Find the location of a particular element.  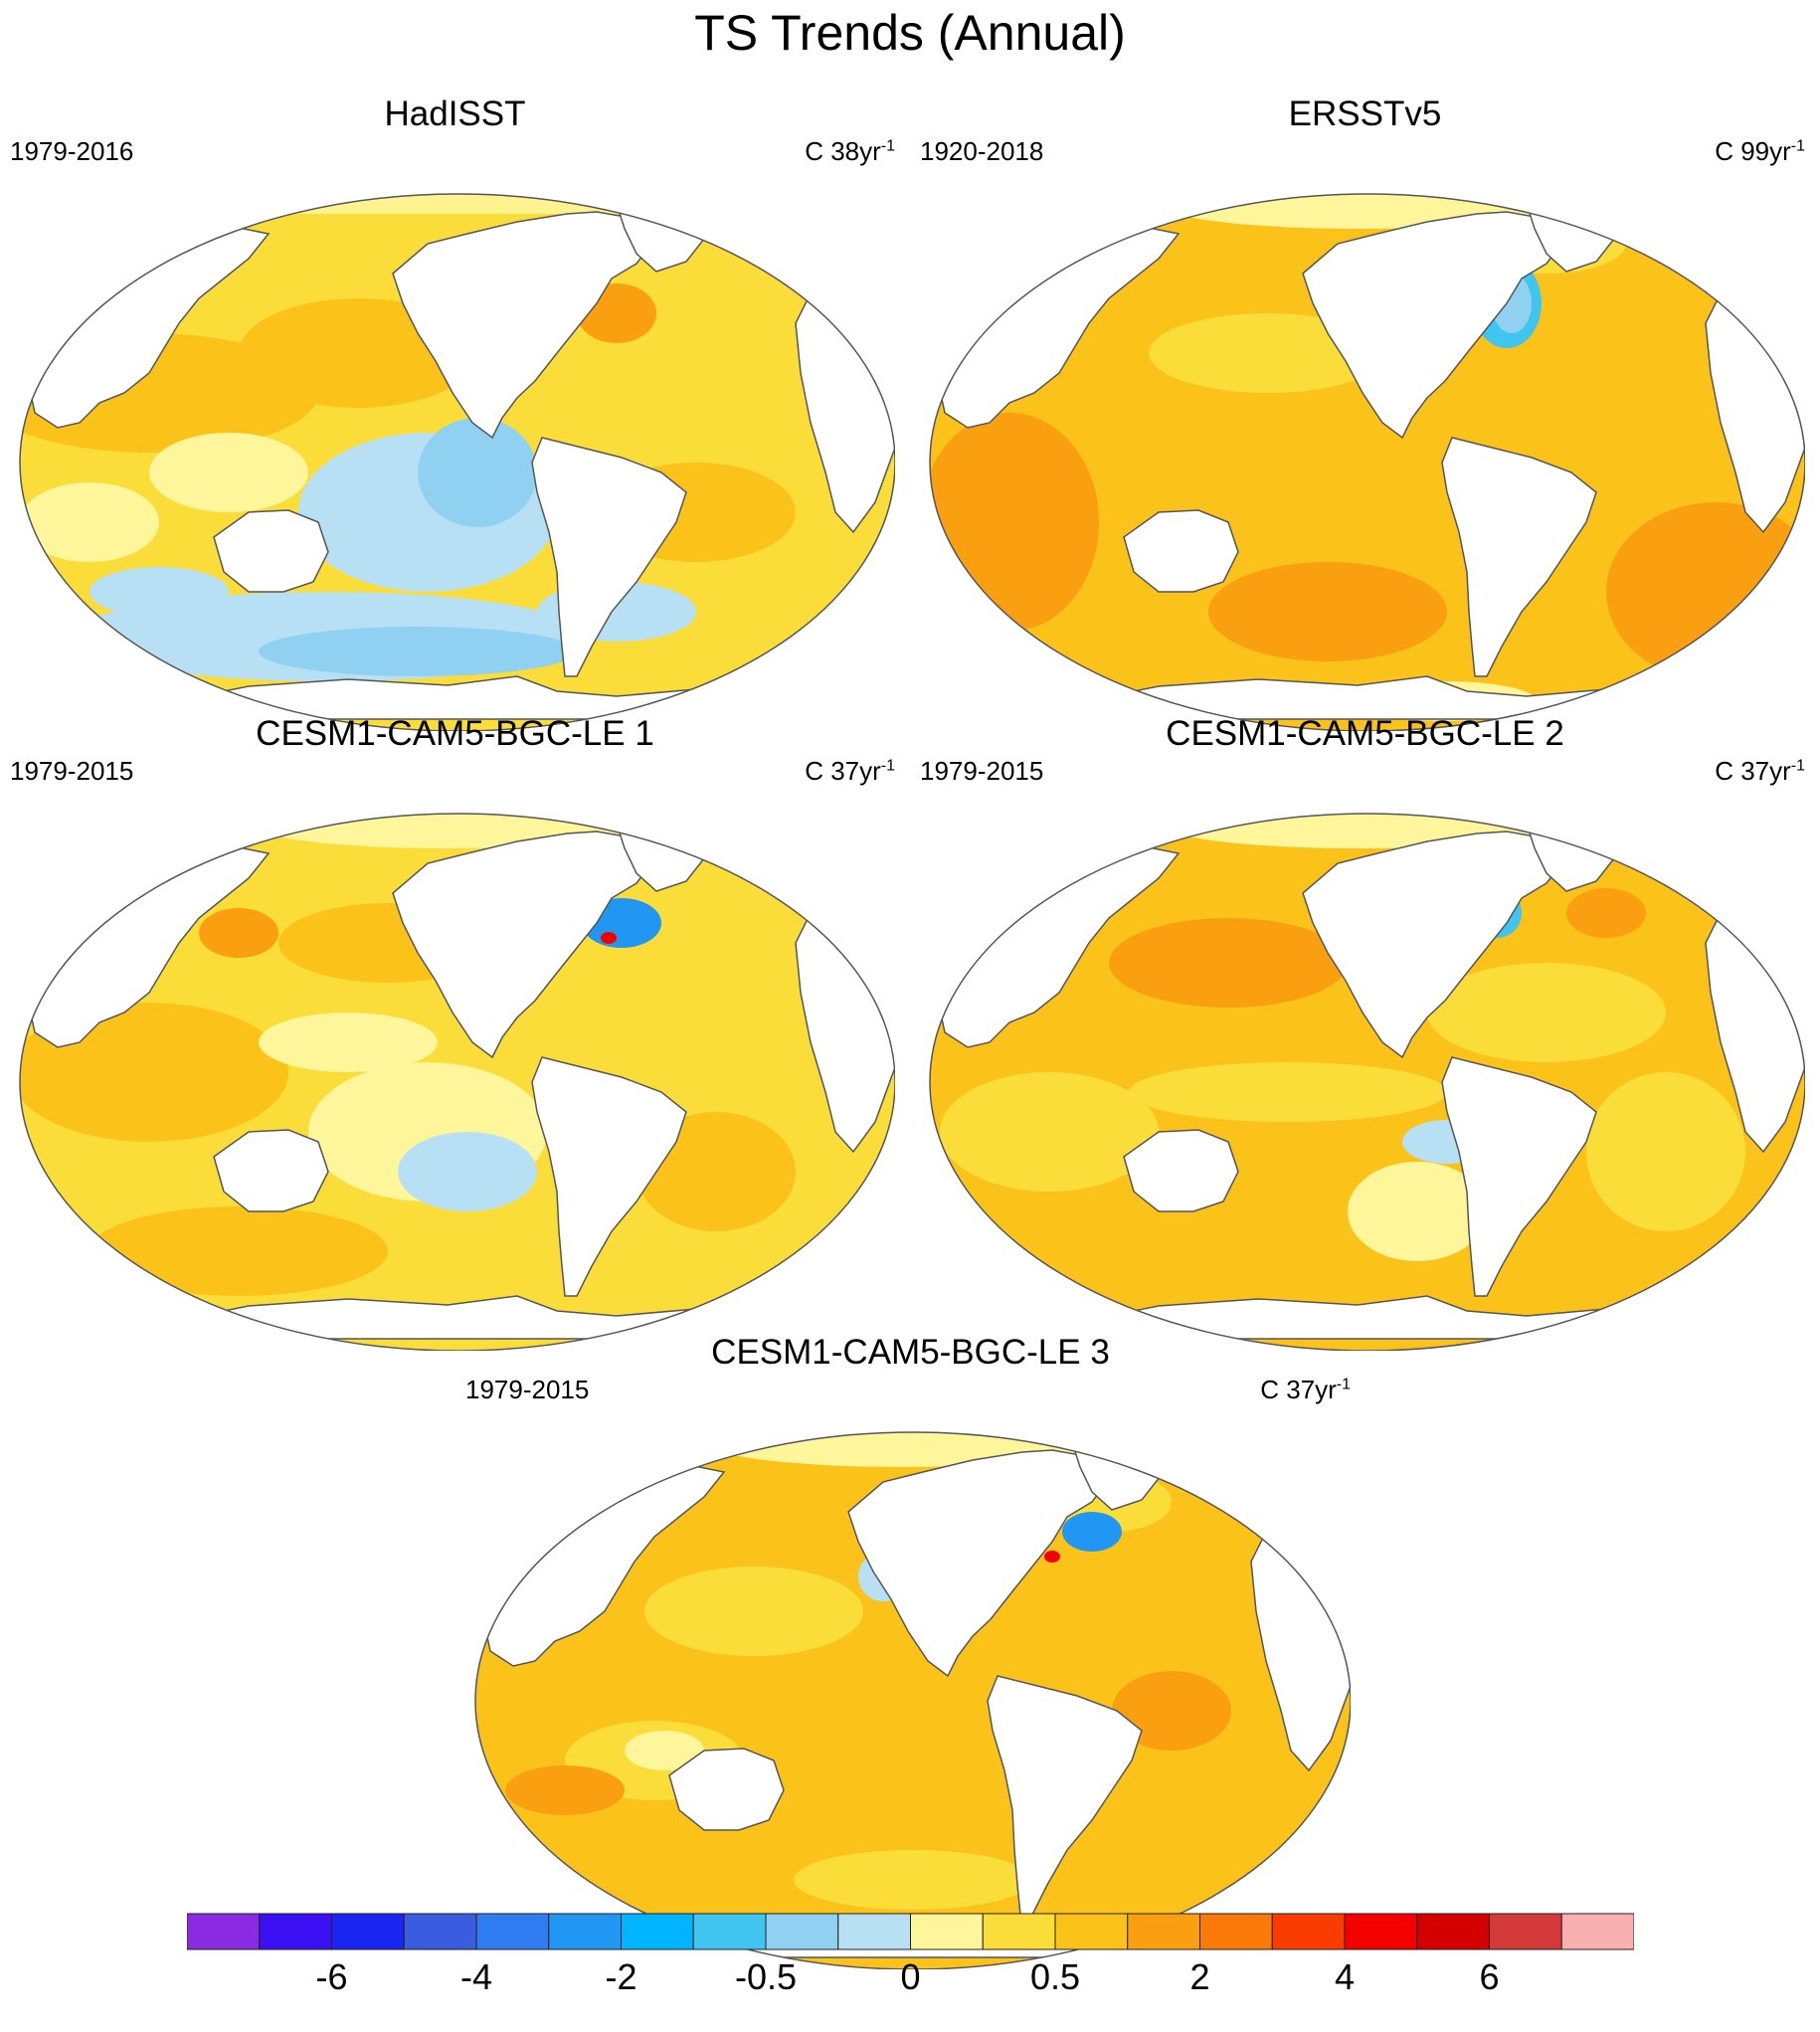

colorbar-swatches is located at coordinates (910, 1932).